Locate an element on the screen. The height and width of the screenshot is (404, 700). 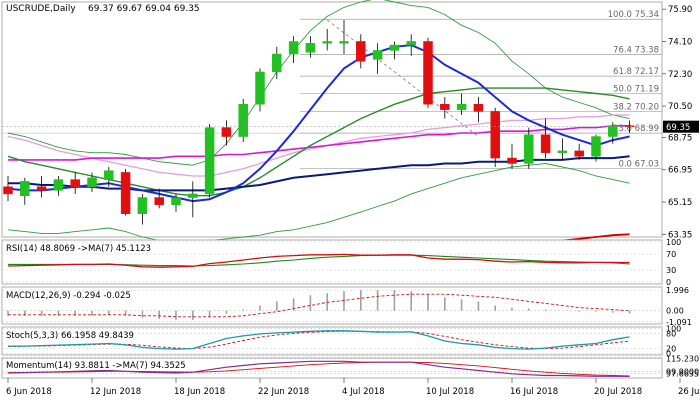
macd-signal-line is located at coordinates (319, 305).